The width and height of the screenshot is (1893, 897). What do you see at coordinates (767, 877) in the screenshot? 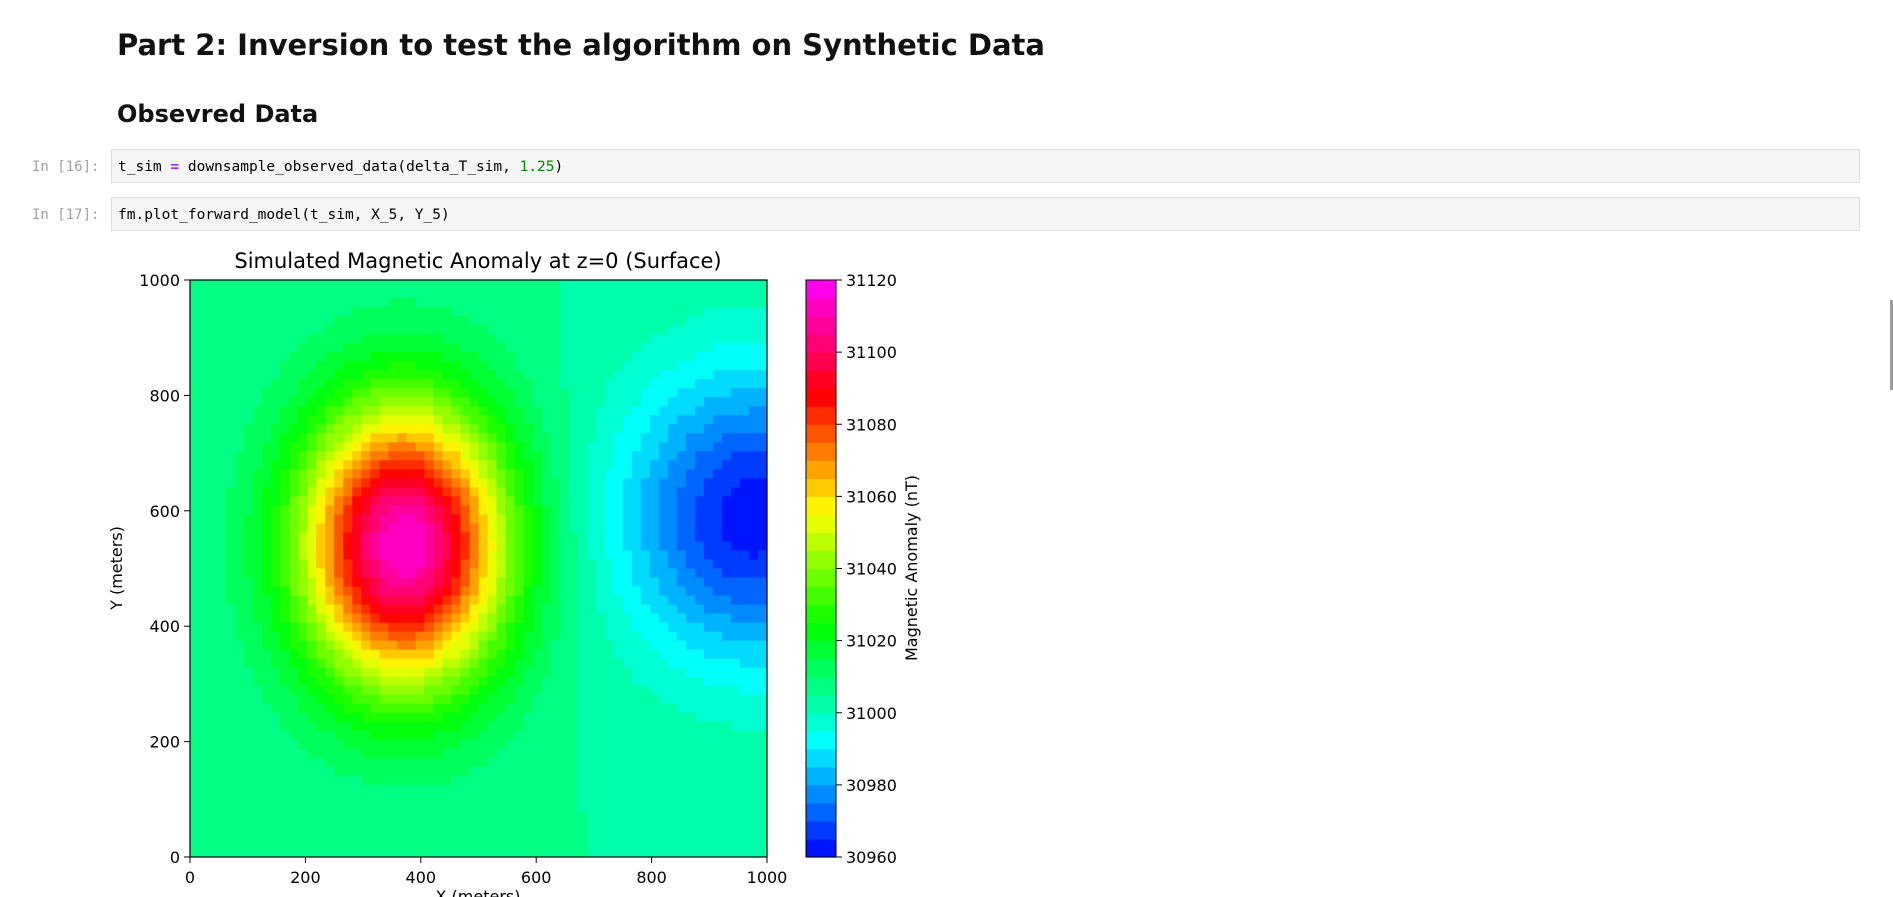
I see `x-tick-label: 1000` at bounding box center [767, 877].